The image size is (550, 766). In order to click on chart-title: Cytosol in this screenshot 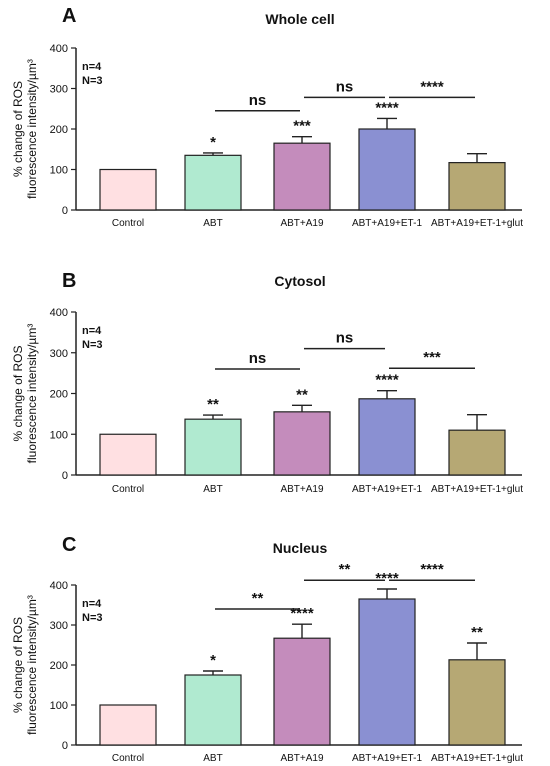, I will do `click(299, 281)`.